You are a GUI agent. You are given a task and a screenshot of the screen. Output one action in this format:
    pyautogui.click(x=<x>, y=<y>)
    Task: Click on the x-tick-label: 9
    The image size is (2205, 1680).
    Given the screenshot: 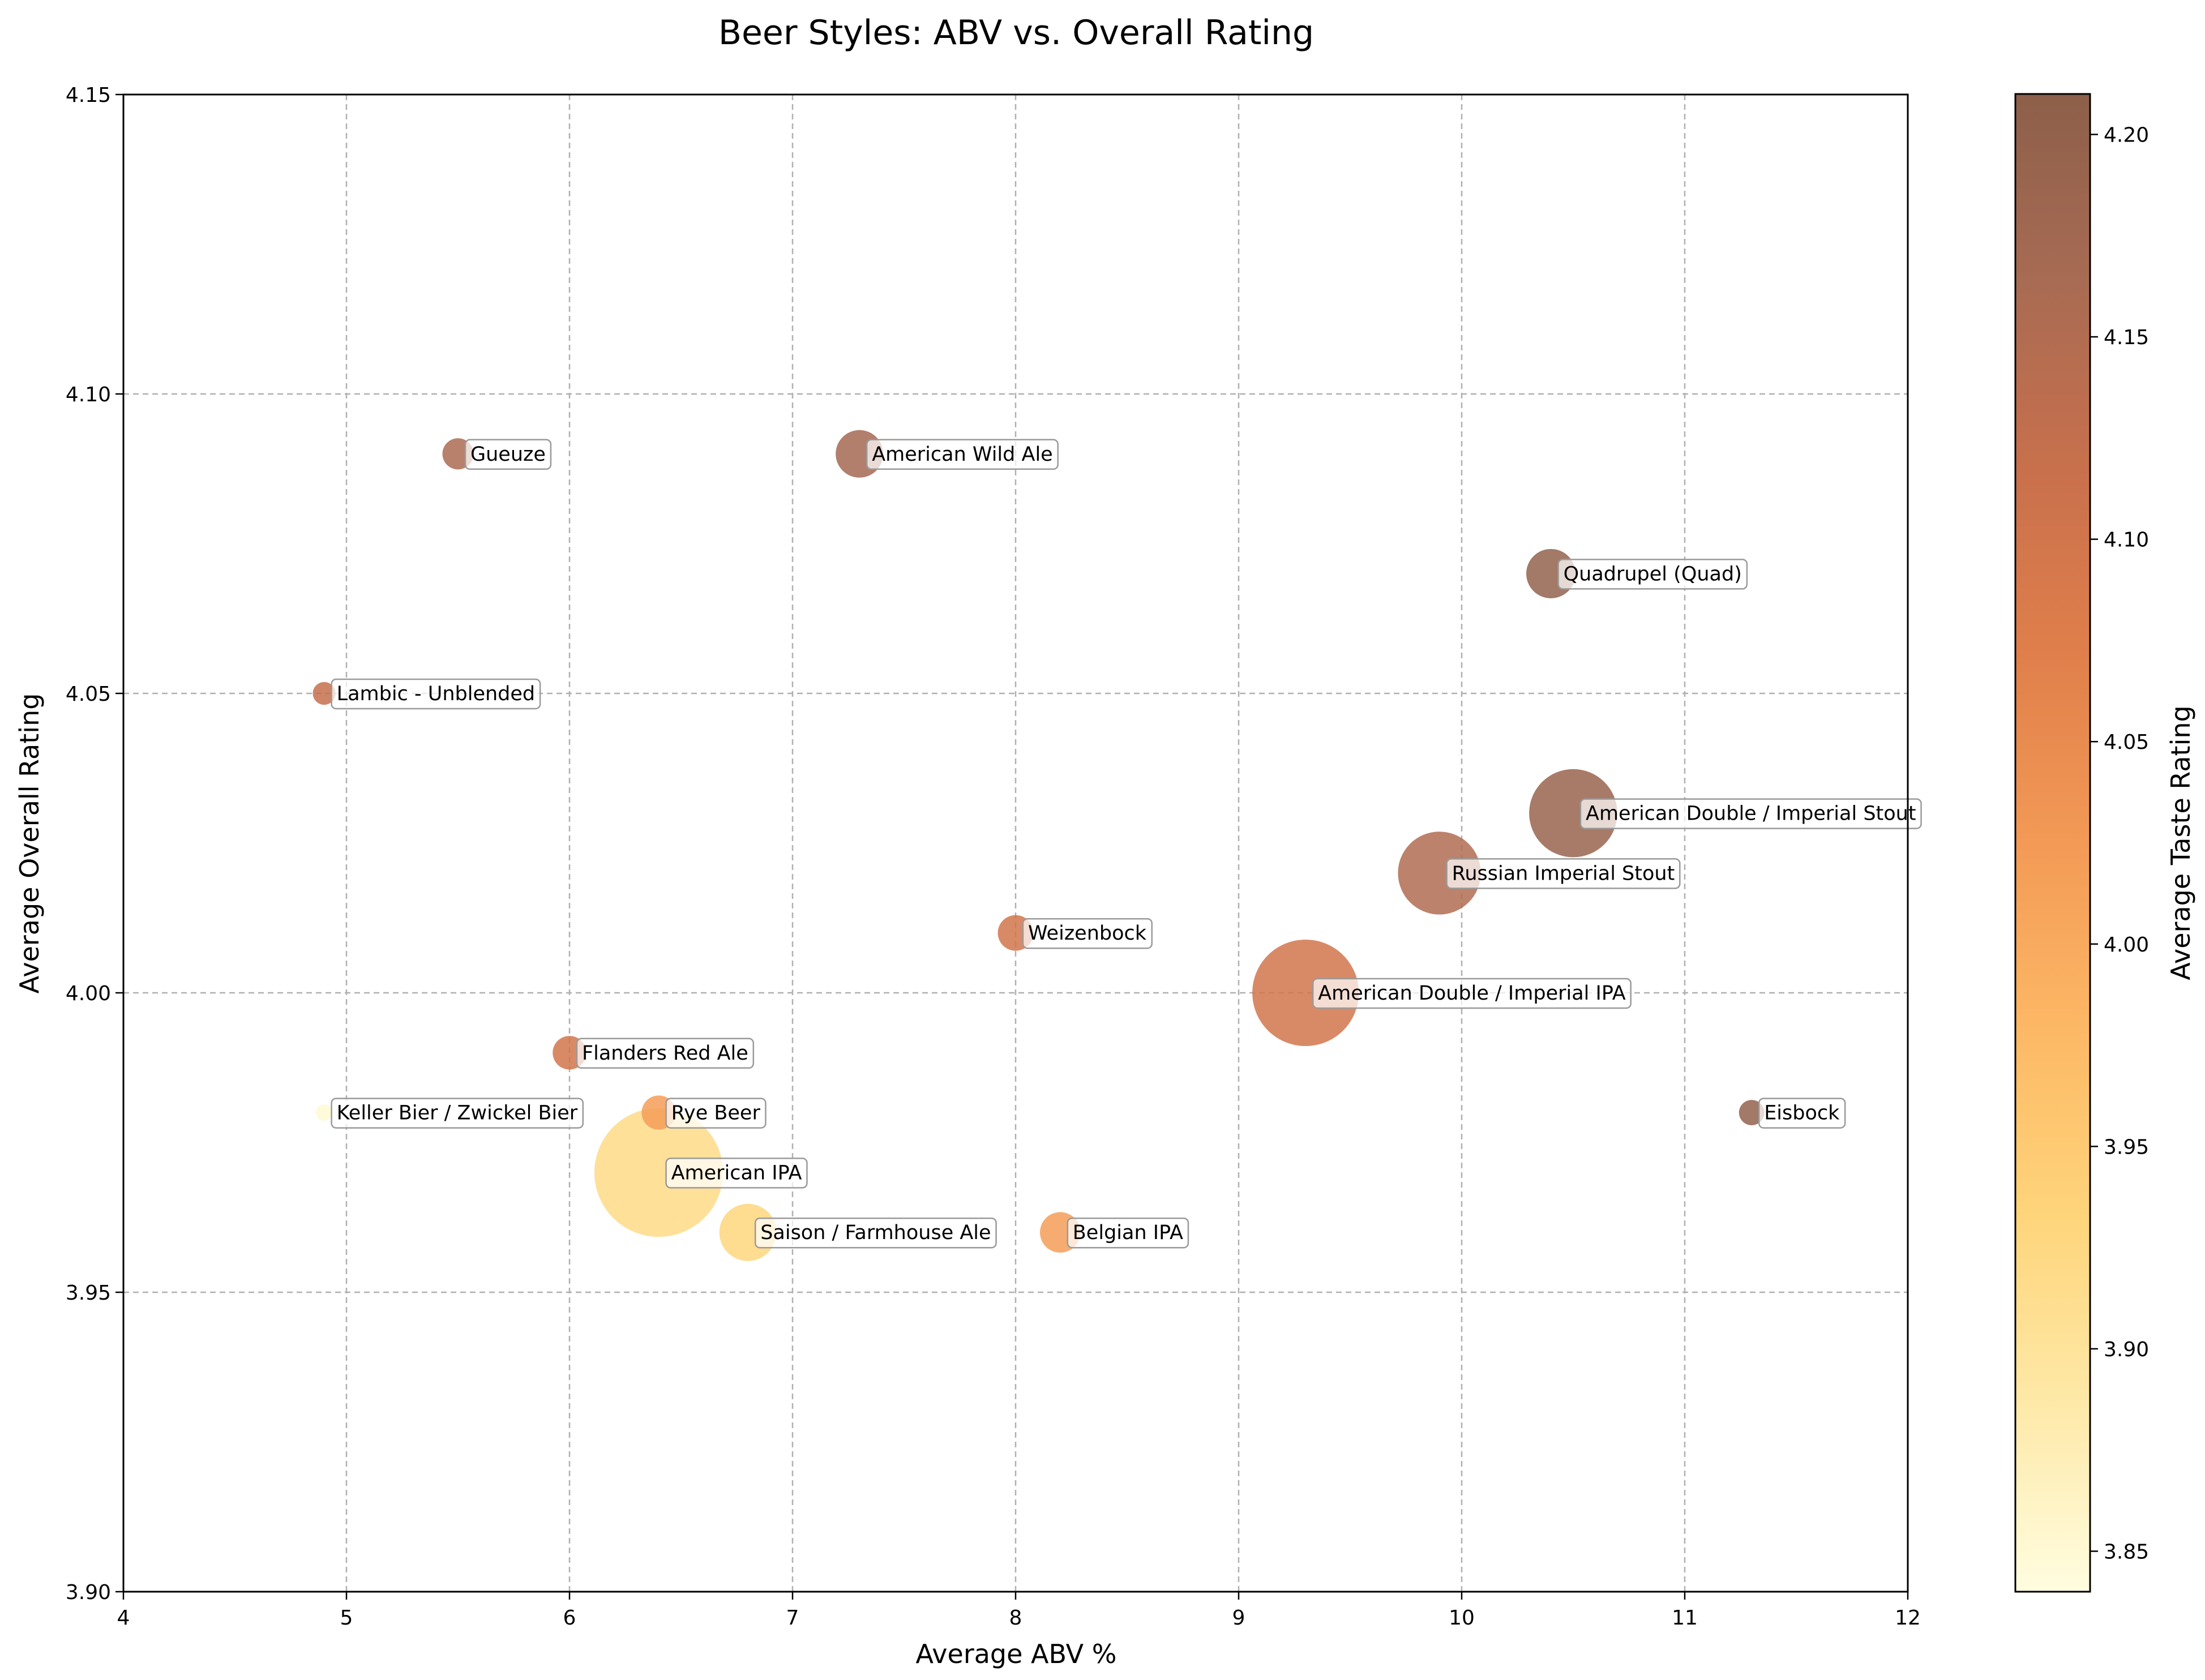 What is the action you would take?
    pyautogui.click(x=1238, y=1618)
    